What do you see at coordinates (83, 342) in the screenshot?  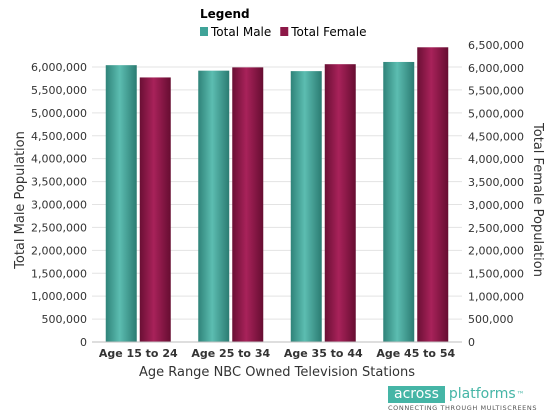 I see `y-left-tick-label: 0` at bounding box center [83, 342].